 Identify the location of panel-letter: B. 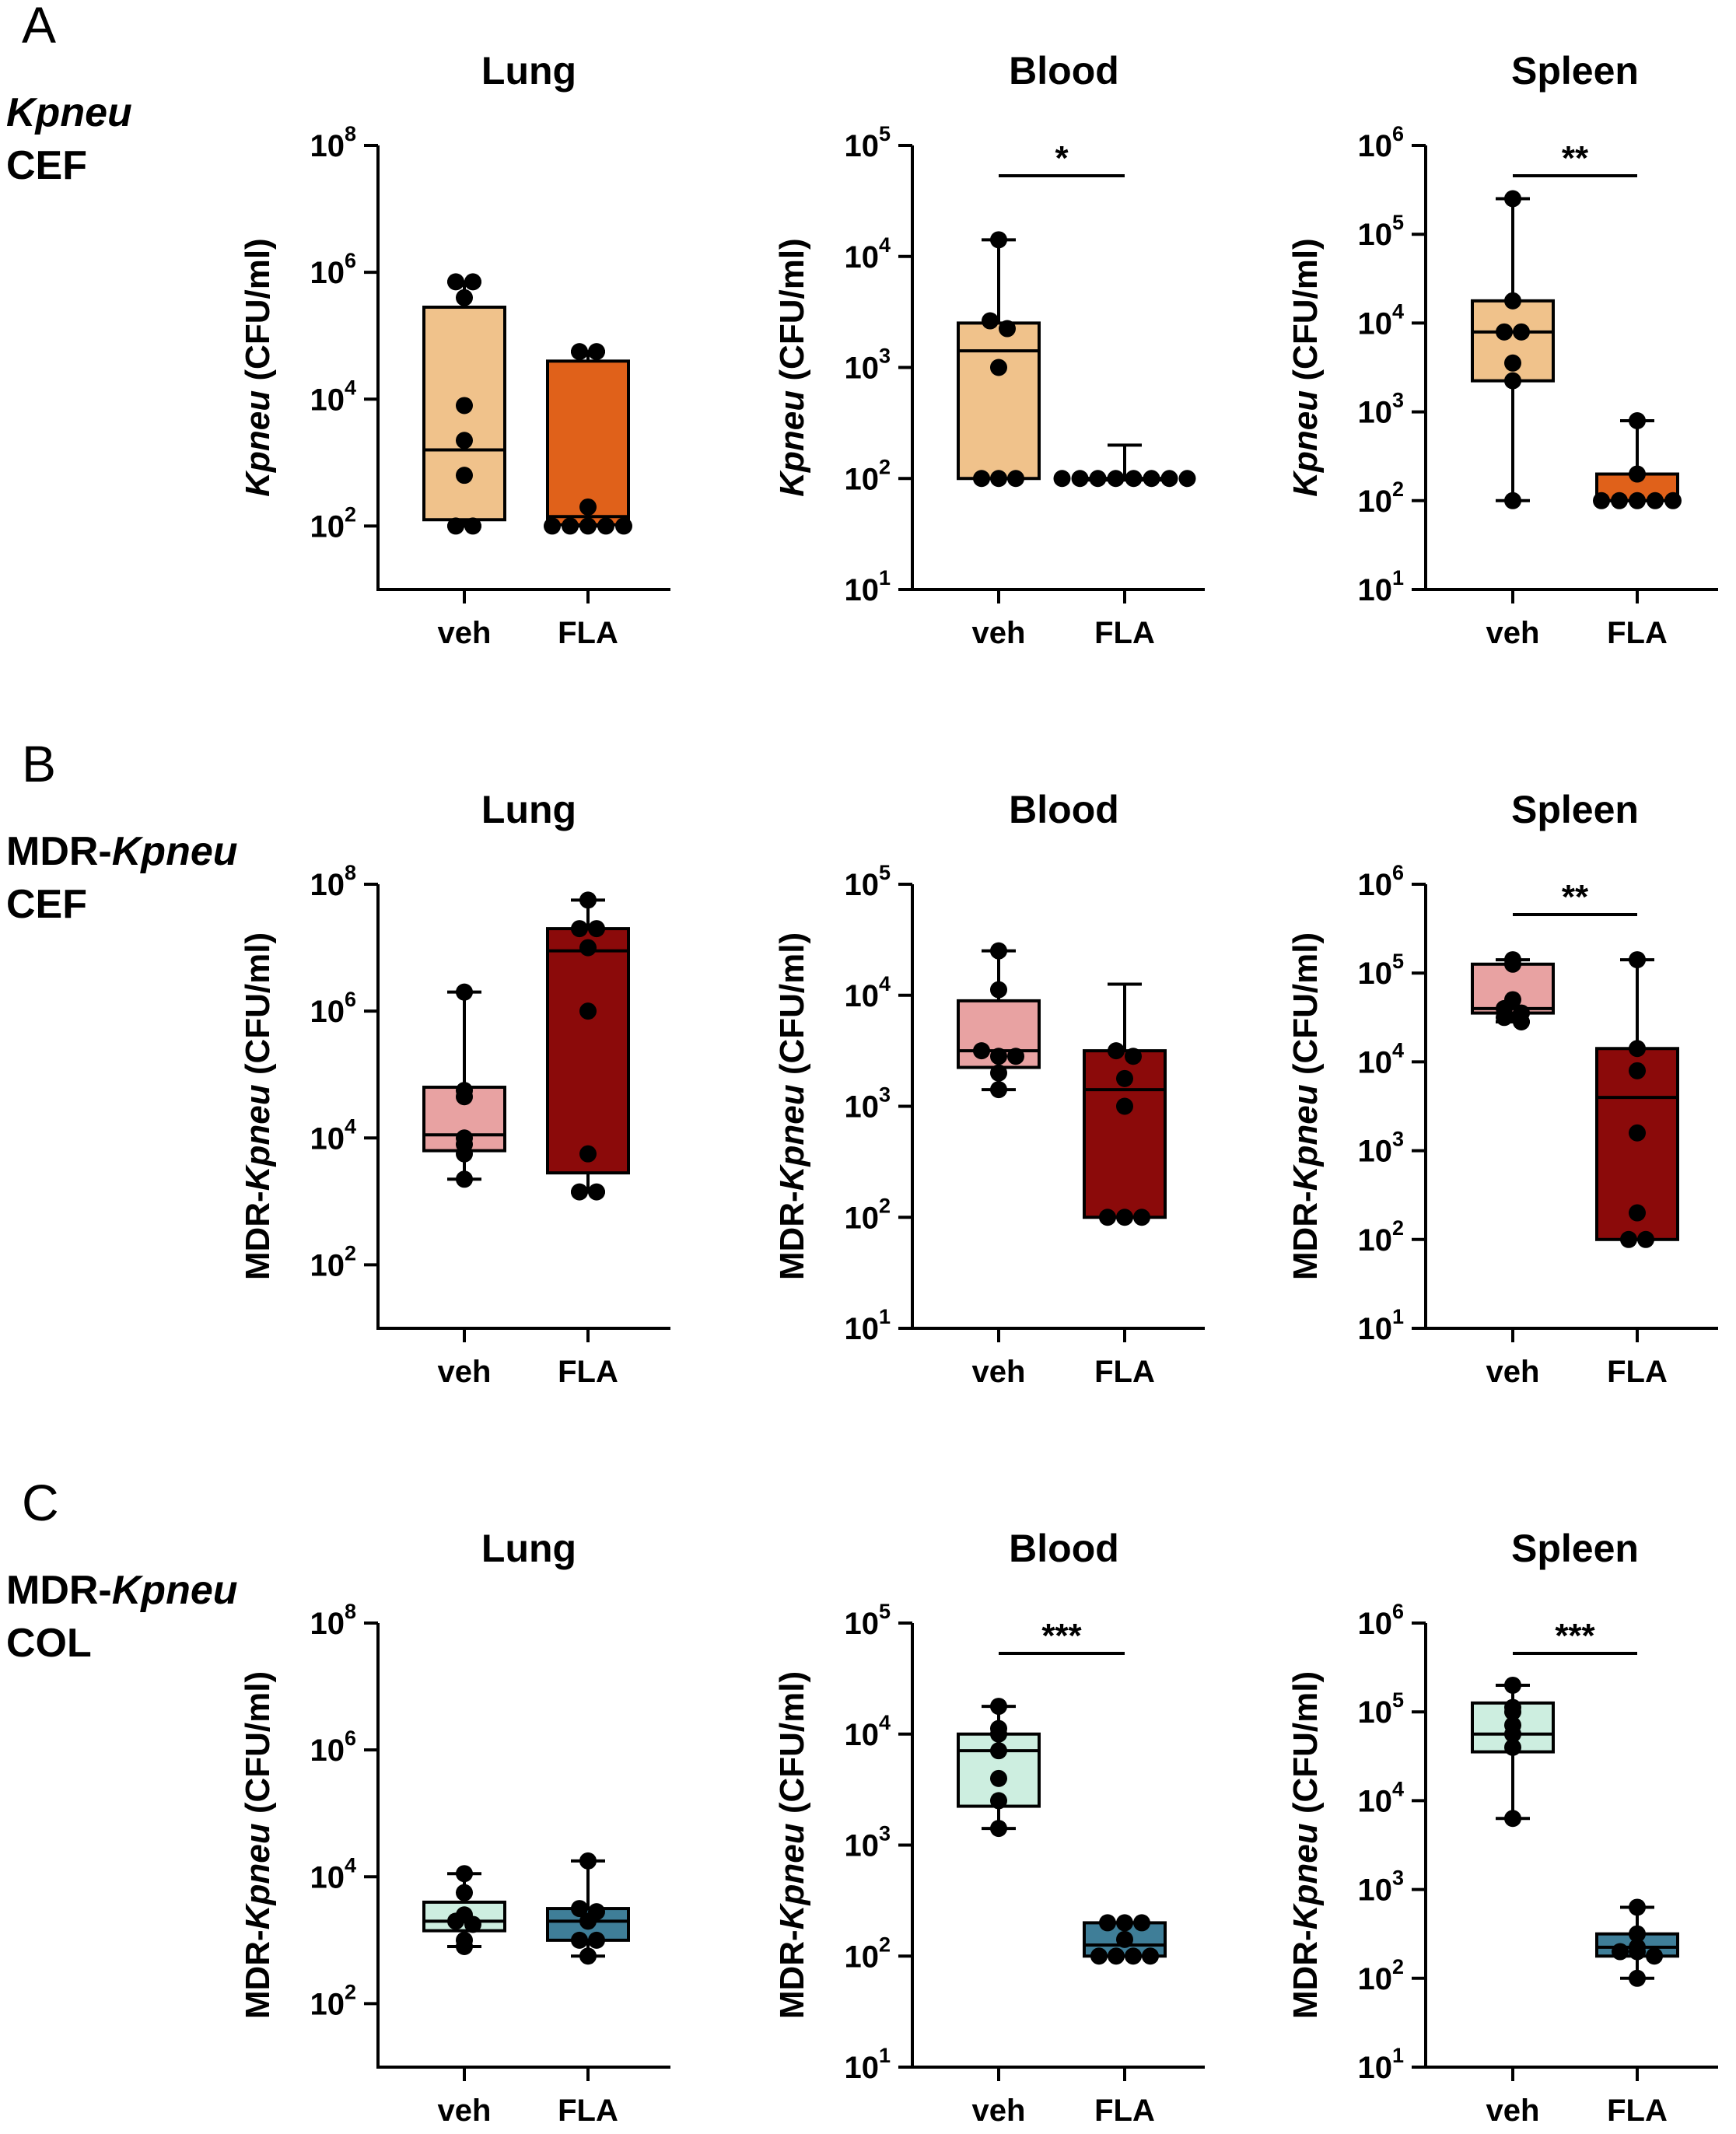
(39, 764).